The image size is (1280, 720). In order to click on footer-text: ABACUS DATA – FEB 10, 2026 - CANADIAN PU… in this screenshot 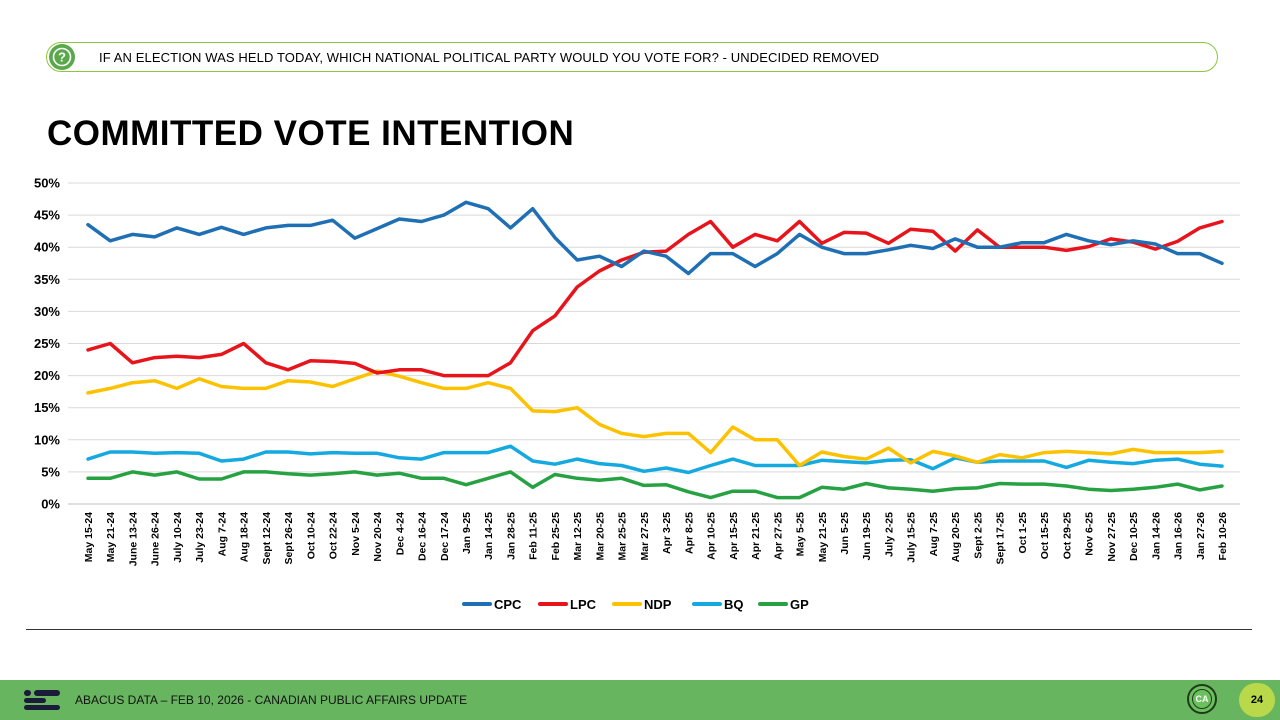, I will do `click(271, 700)`.